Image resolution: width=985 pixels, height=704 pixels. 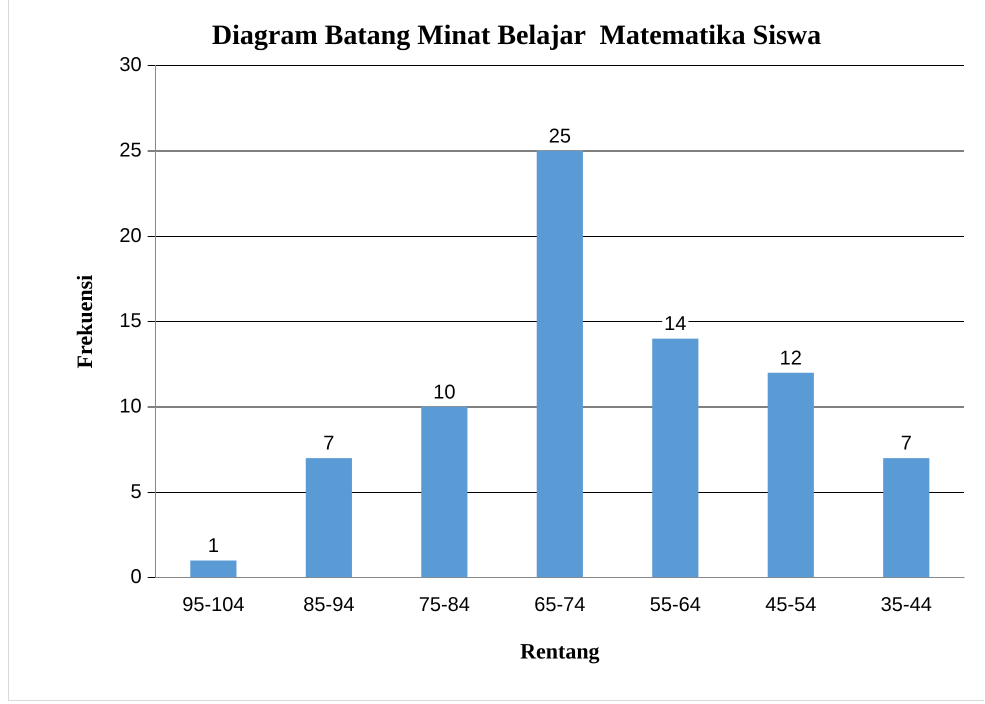 What do you see at coordinates (130, 406) in the screenshot?
I see `y-tick-label: 10` at bounding box center [130, 406].